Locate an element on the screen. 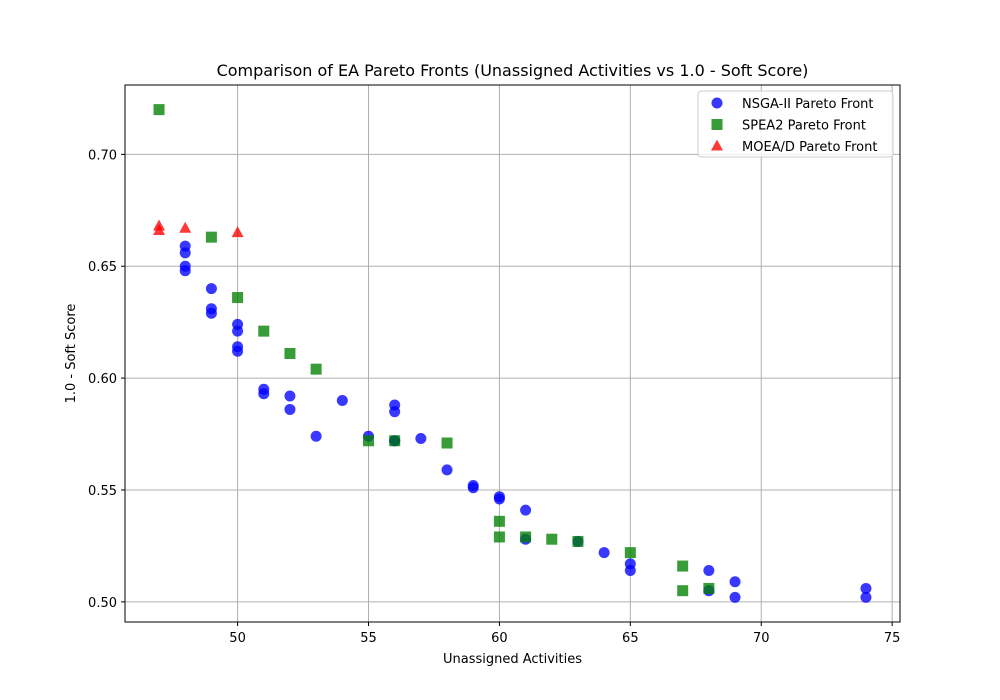 This screenshot has height=700, width=1000. y-axis-label: 1.0 - Soft Score is located at coordinates (71, 354).